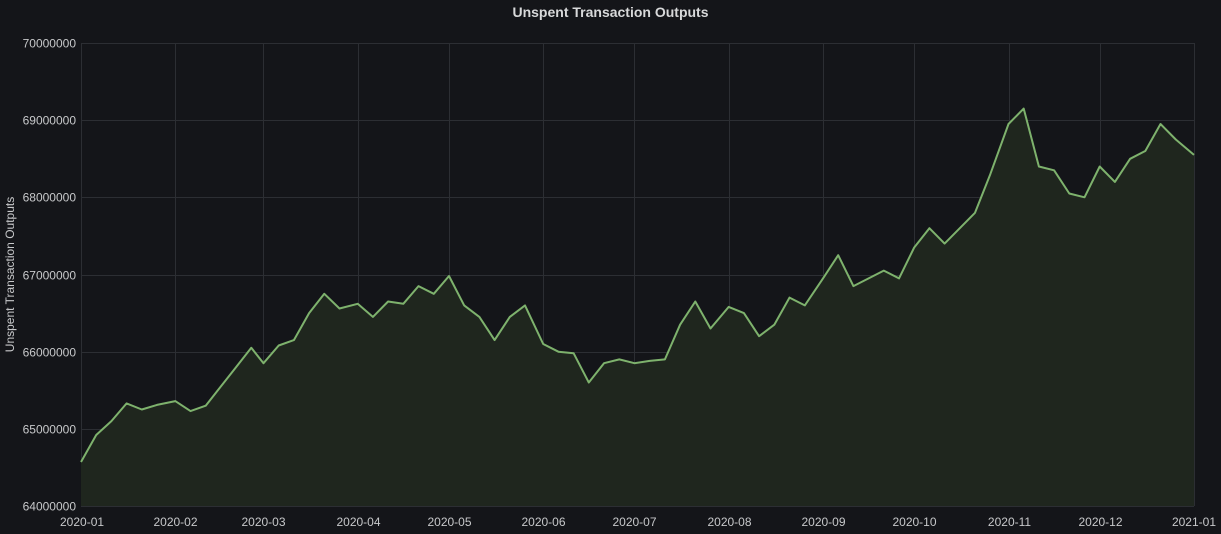 This screenshot has height=534, width=1221. What do you see at coordinates (50, 430) in the screenshot?
I see `y-tick-label: 65000000` at bounding box center [50, 430].